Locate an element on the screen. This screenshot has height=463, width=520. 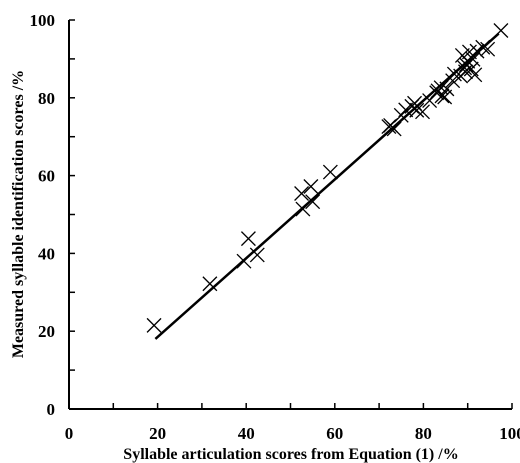
x-tick-label: 100 is located at coordinates (509, 433).